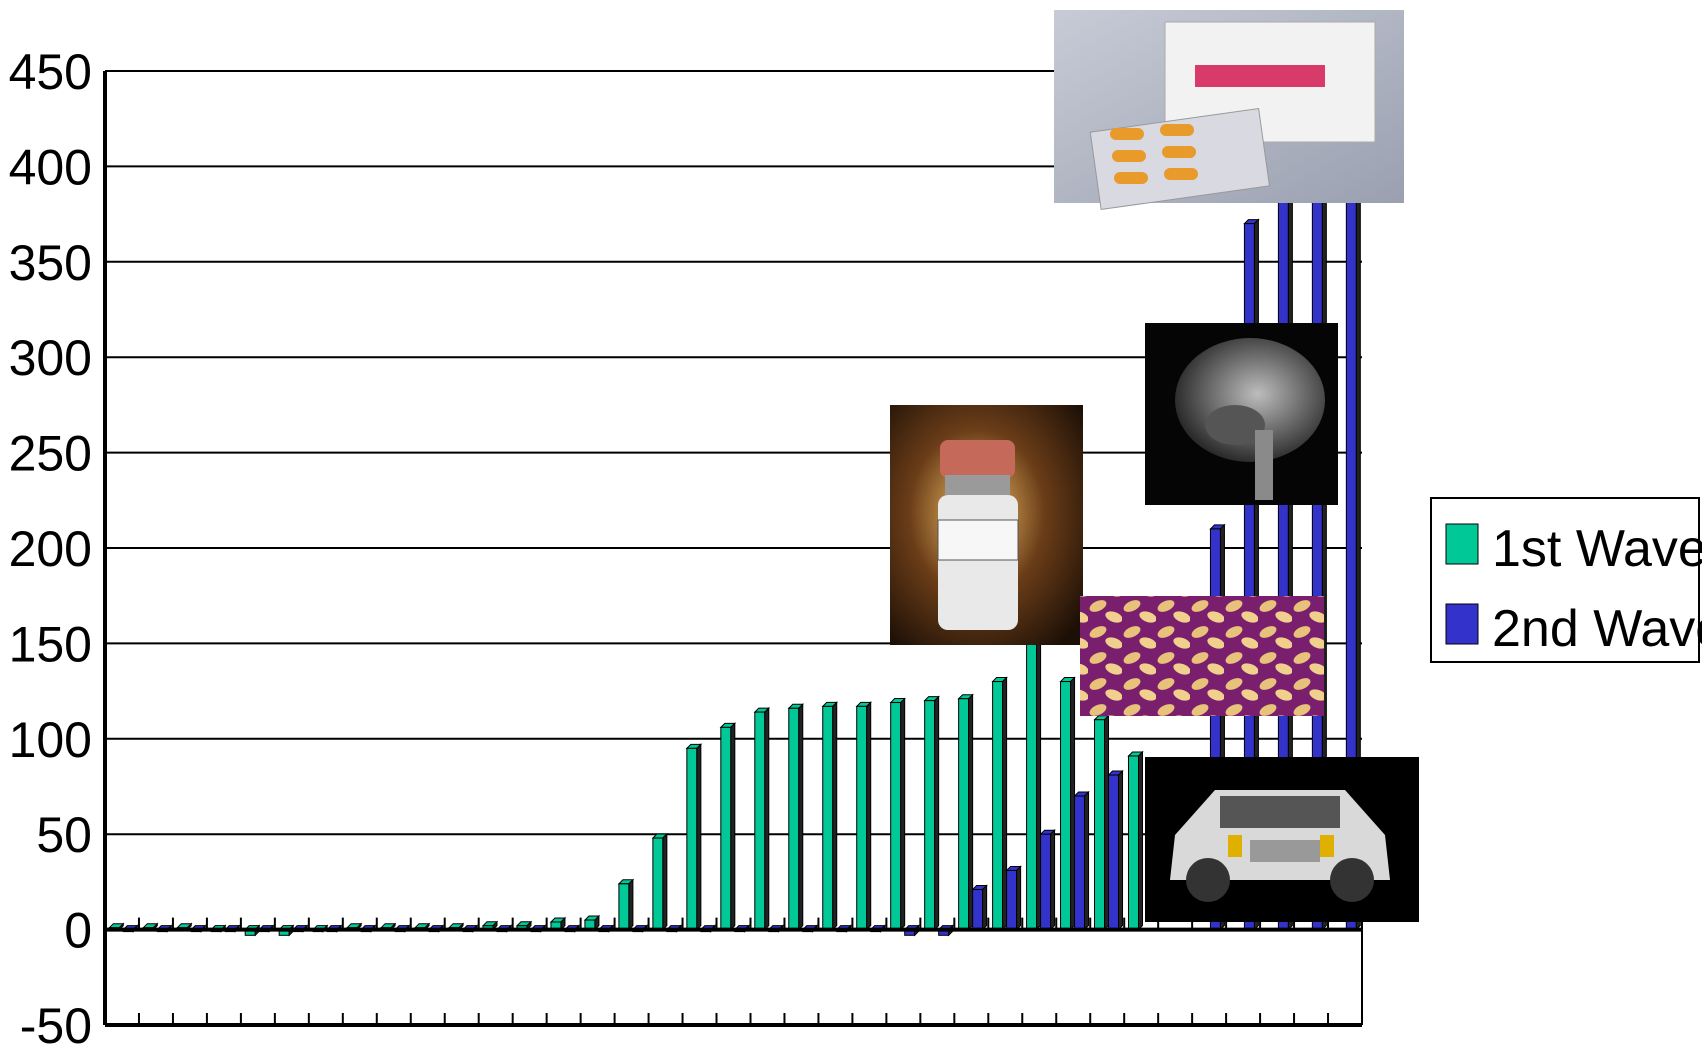 This screenshot has width=1702, height=1045. Describe the element at coordinates (1597, 629) in the screenshot. I see `legend-label-2nd-wave: 2nd Wave` at that location.